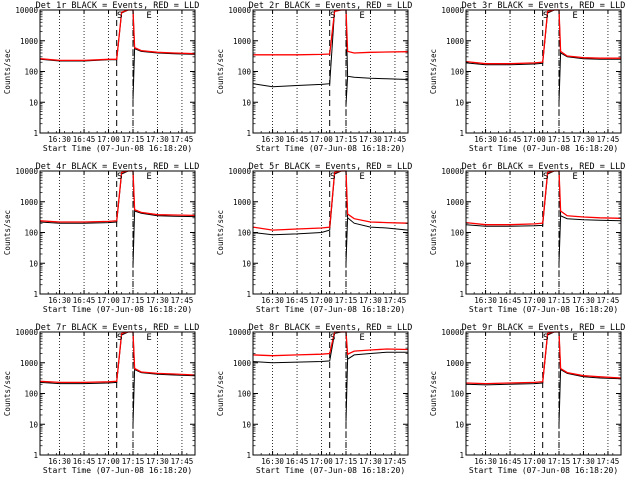 The height and width of the screenshot is (480, 640). What do you see at coordinates (118, 167) in the screenshot?
I see `panel-title: Det 4r BLACK = Events, RED = LLD` at bounding box center [118, 167].